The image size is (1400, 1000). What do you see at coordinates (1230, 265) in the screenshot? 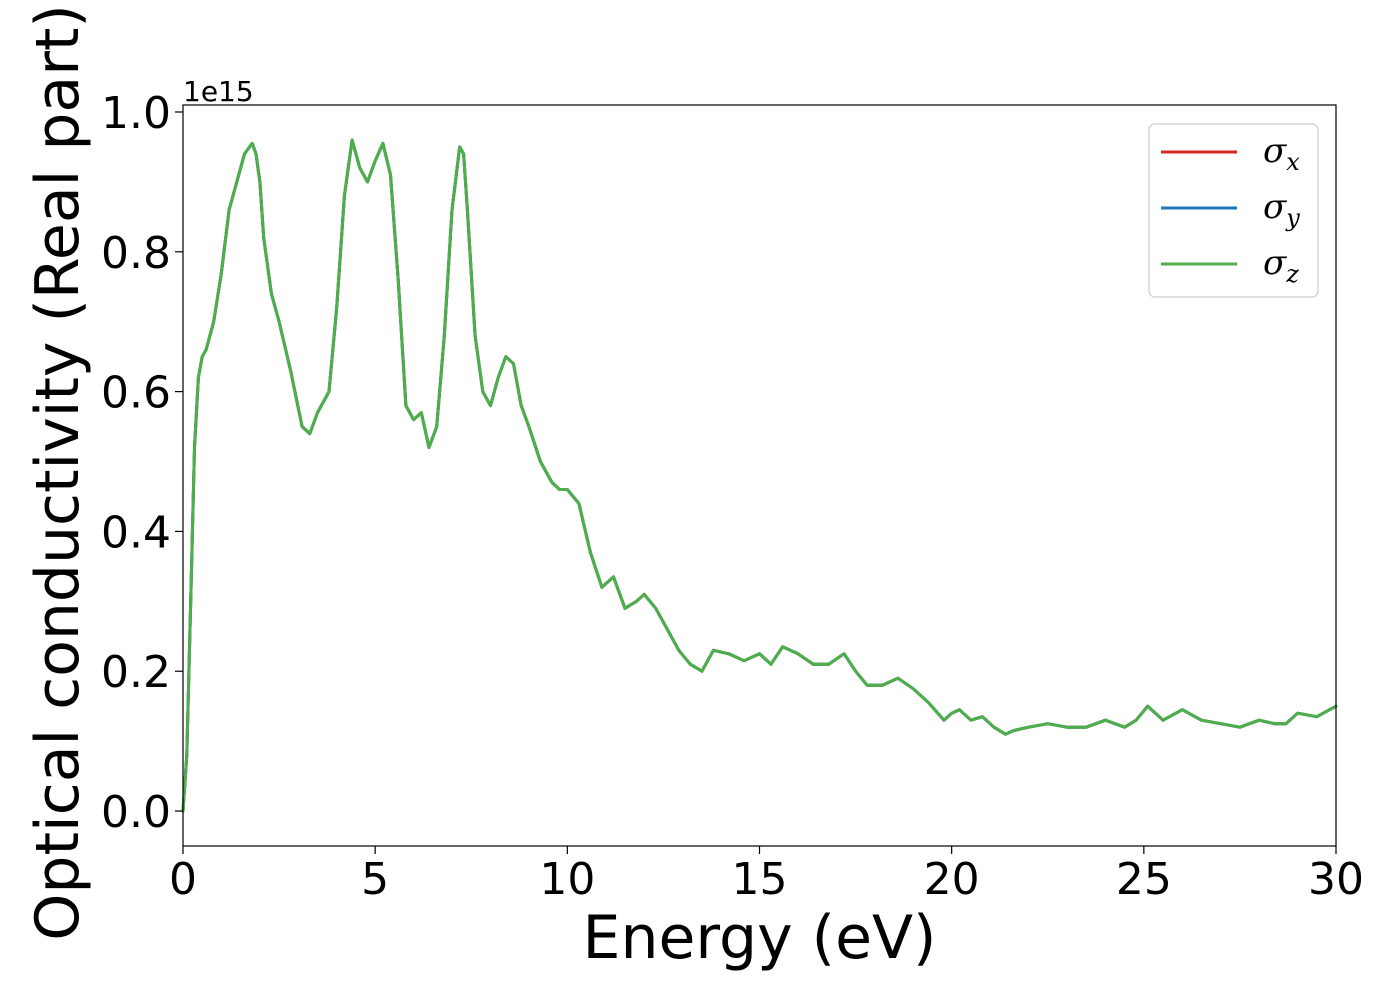
I see `legend-item-z: σz` at bounding box center [1230, 265].